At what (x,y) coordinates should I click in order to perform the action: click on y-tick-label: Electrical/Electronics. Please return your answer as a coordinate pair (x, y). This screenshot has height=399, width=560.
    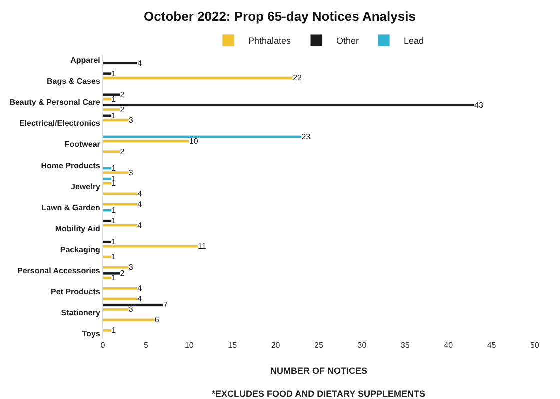
    Looking at the image, I should click on (60, 123).